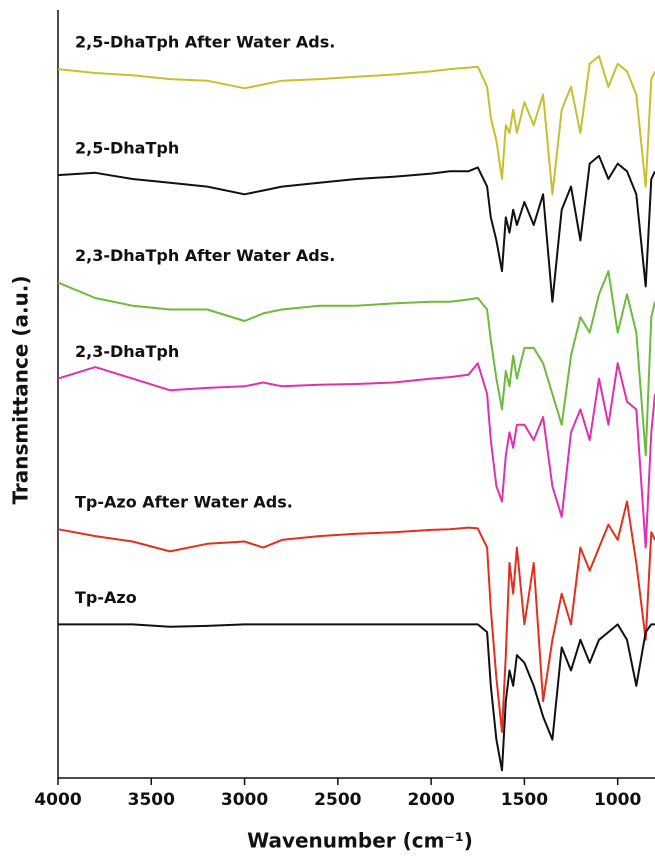  Describe the element at coordinates (21, 389) in the screenshot. I see `y-axis-label: Transmittance (a.u.)` at that location.